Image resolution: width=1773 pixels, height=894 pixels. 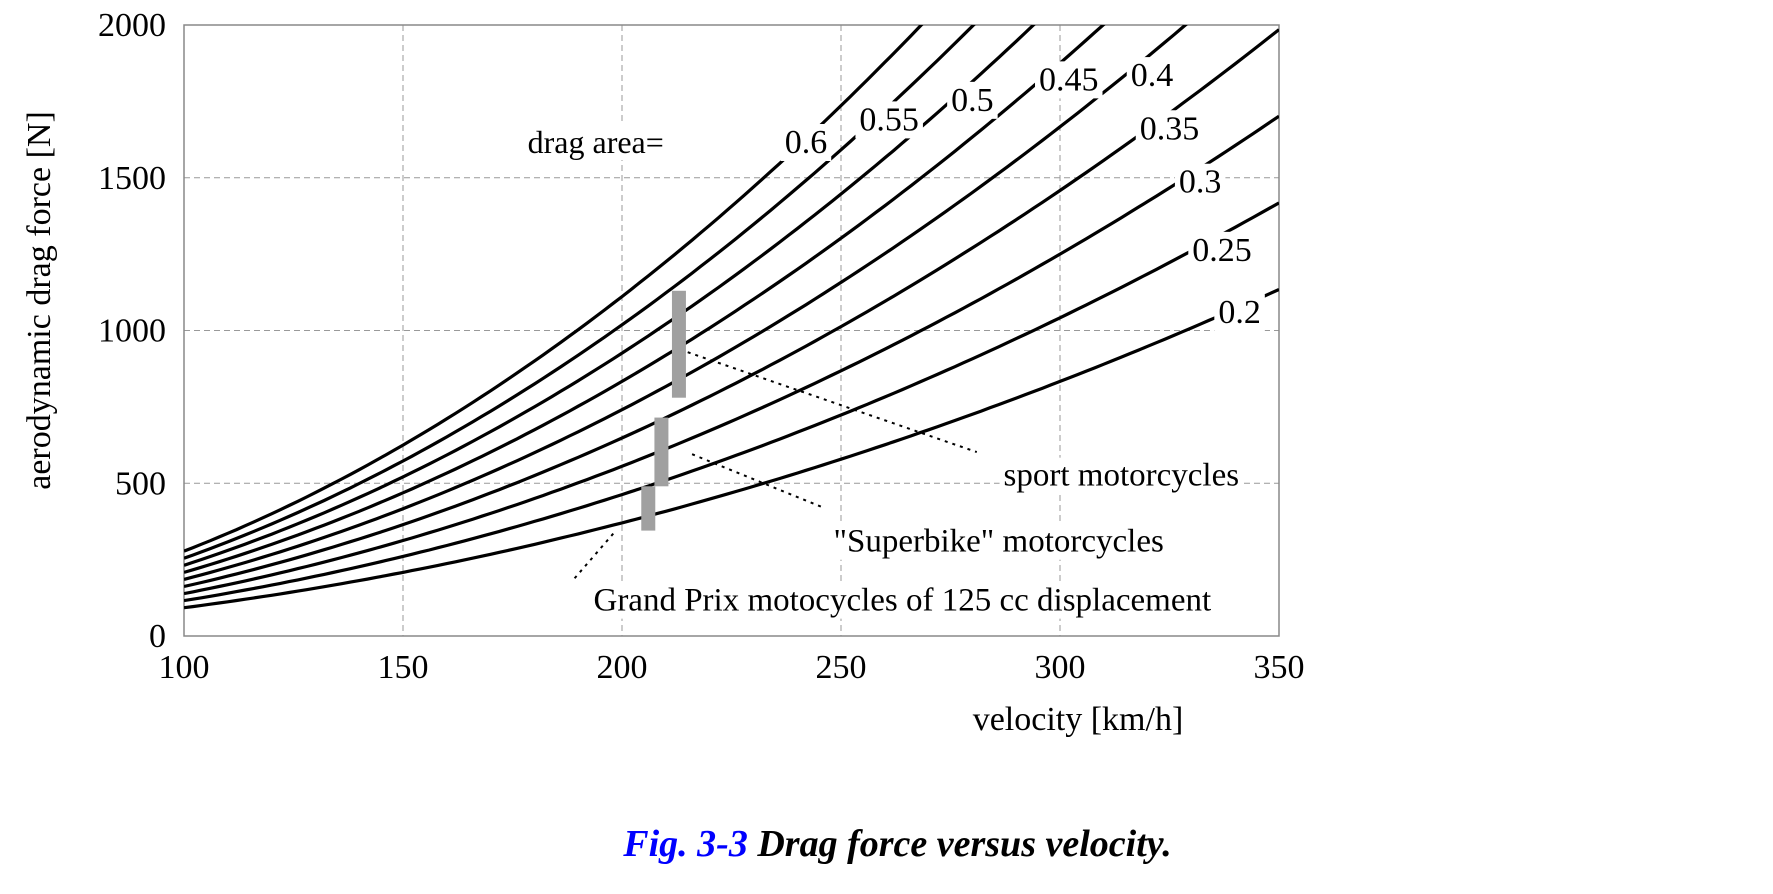 I want to click on y-tick-label: 2000, so click(x=132, y=25).